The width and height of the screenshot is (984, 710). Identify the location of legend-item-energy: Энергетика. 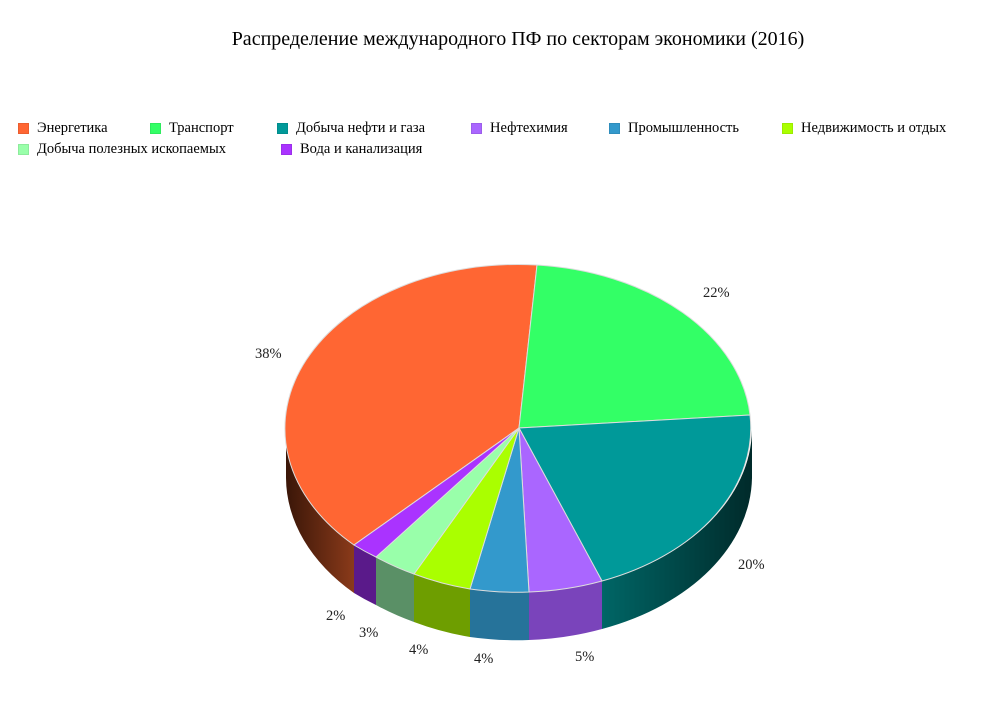
(63, 128).